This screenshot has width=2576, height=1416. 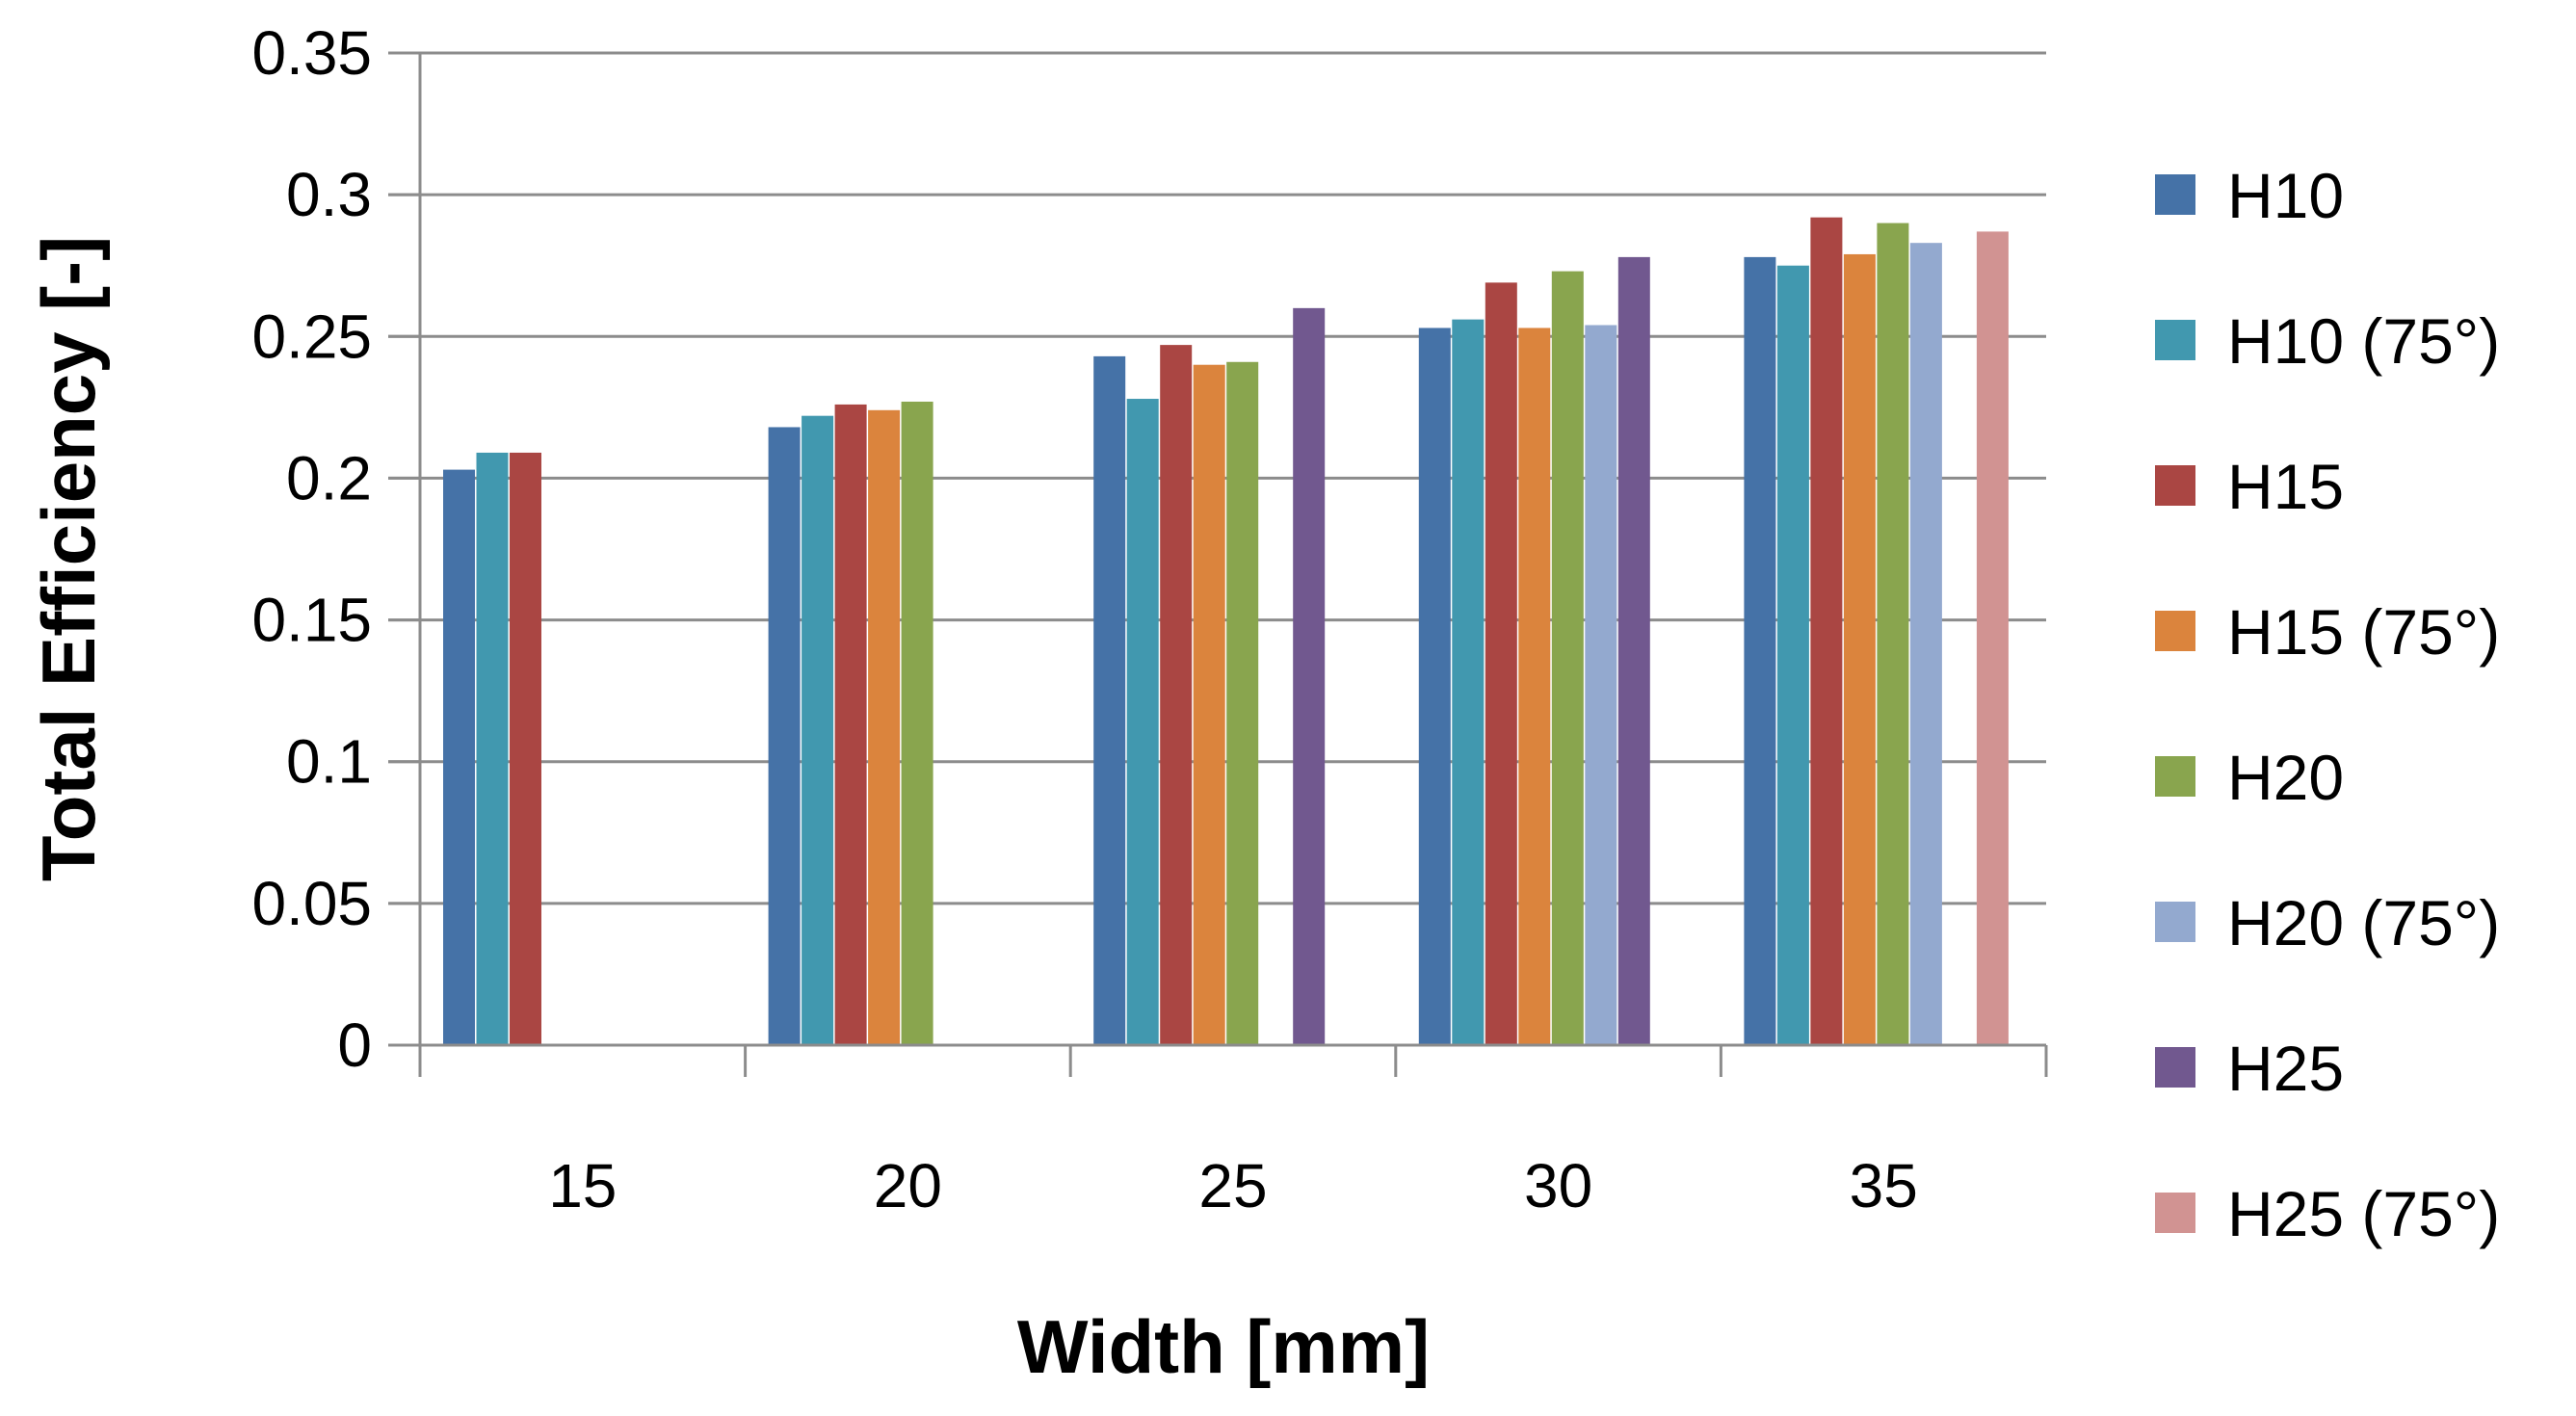 I want to click on legend-label: H10 (75°), so click(x=2364, y=341).